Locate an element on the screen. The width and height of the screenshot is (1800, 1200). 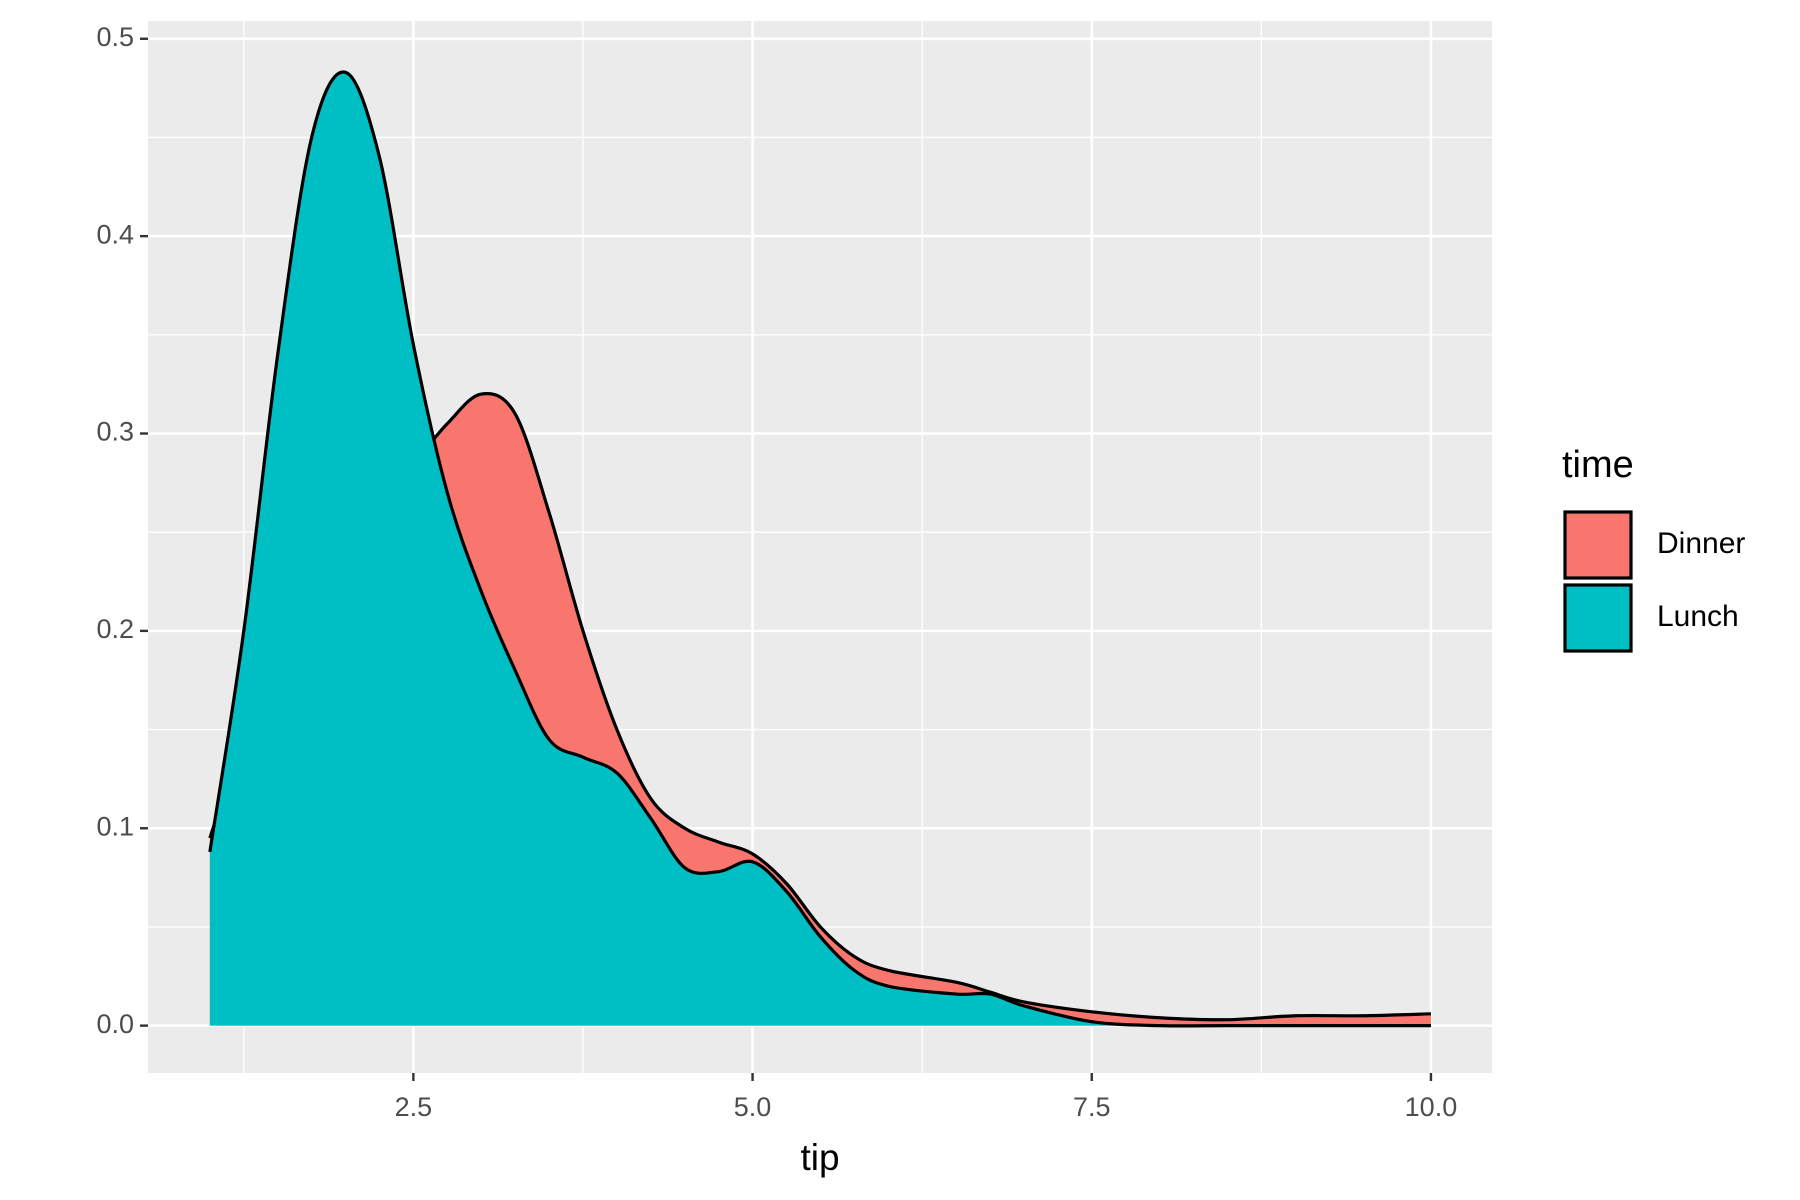
y-tick-label: 0.4 is located at coordinates (115, 234).